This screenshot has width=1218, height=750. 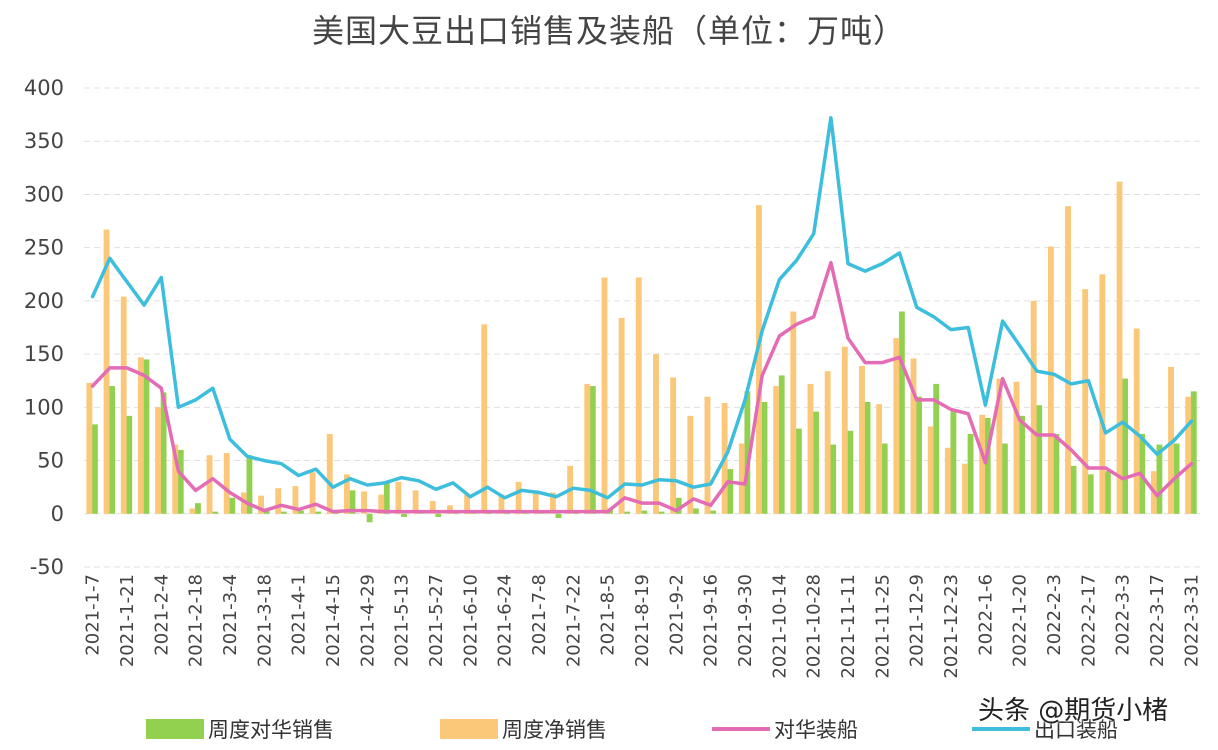 I want to click on x-tick-label: 2021-4-29, so click(x=367, y=620).